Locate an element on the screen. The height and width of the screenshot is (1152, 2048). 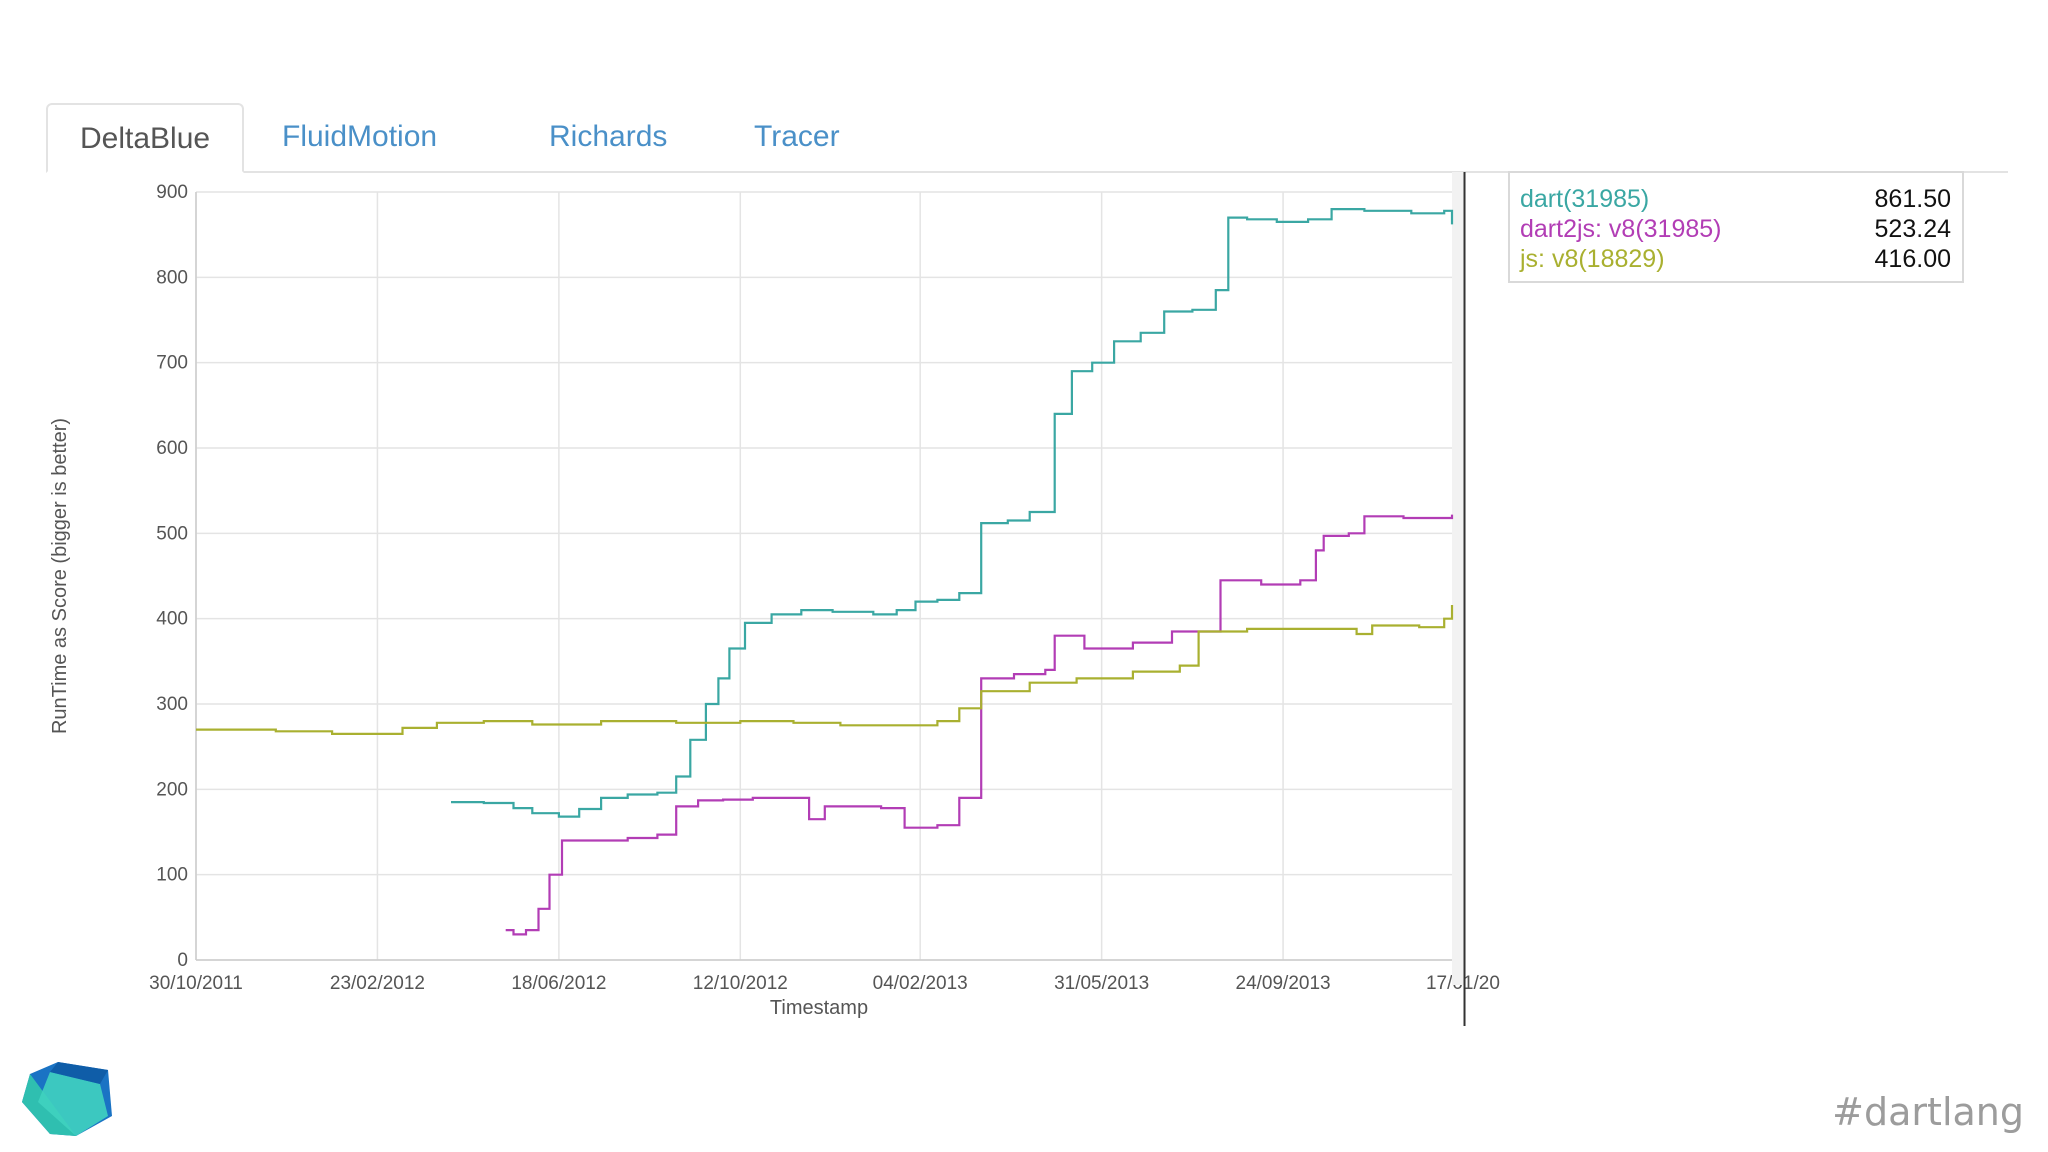
y-tick-label: 300 is located at coordinates (172, 704).